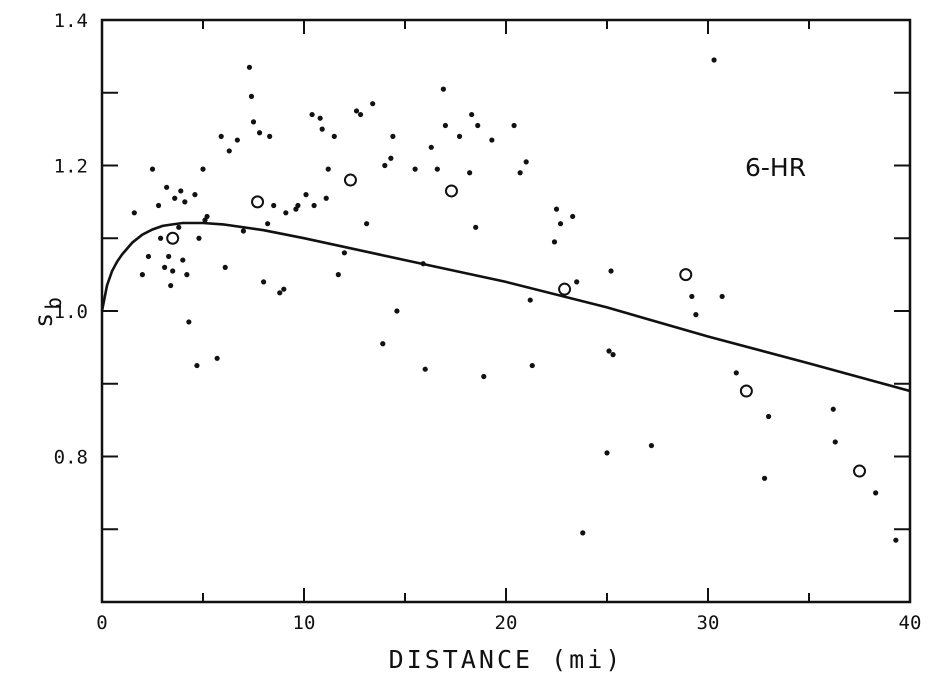  Describe the element at coordinates (54, 302) in the screenshot. I see `y-axis-title-sub: b` at that location.